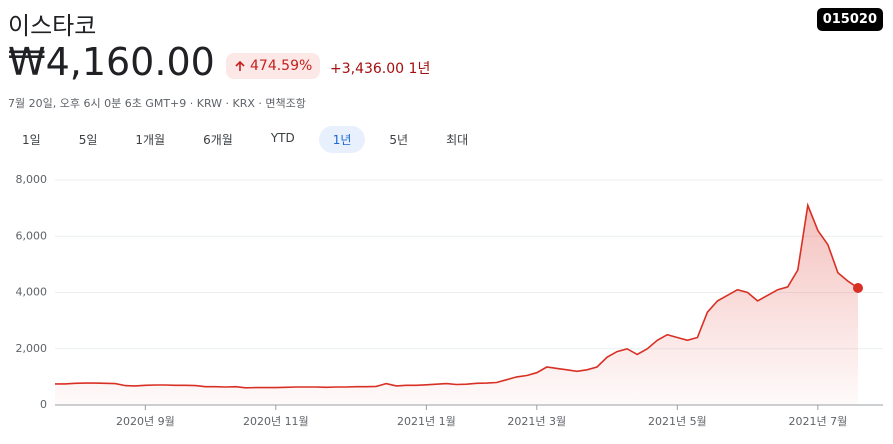 This screenshot has height=444, width=893. What do you see at coordinates (88, 140) in the screenshot?
I see `range-button: 5일` at bounding box center [88, 140].